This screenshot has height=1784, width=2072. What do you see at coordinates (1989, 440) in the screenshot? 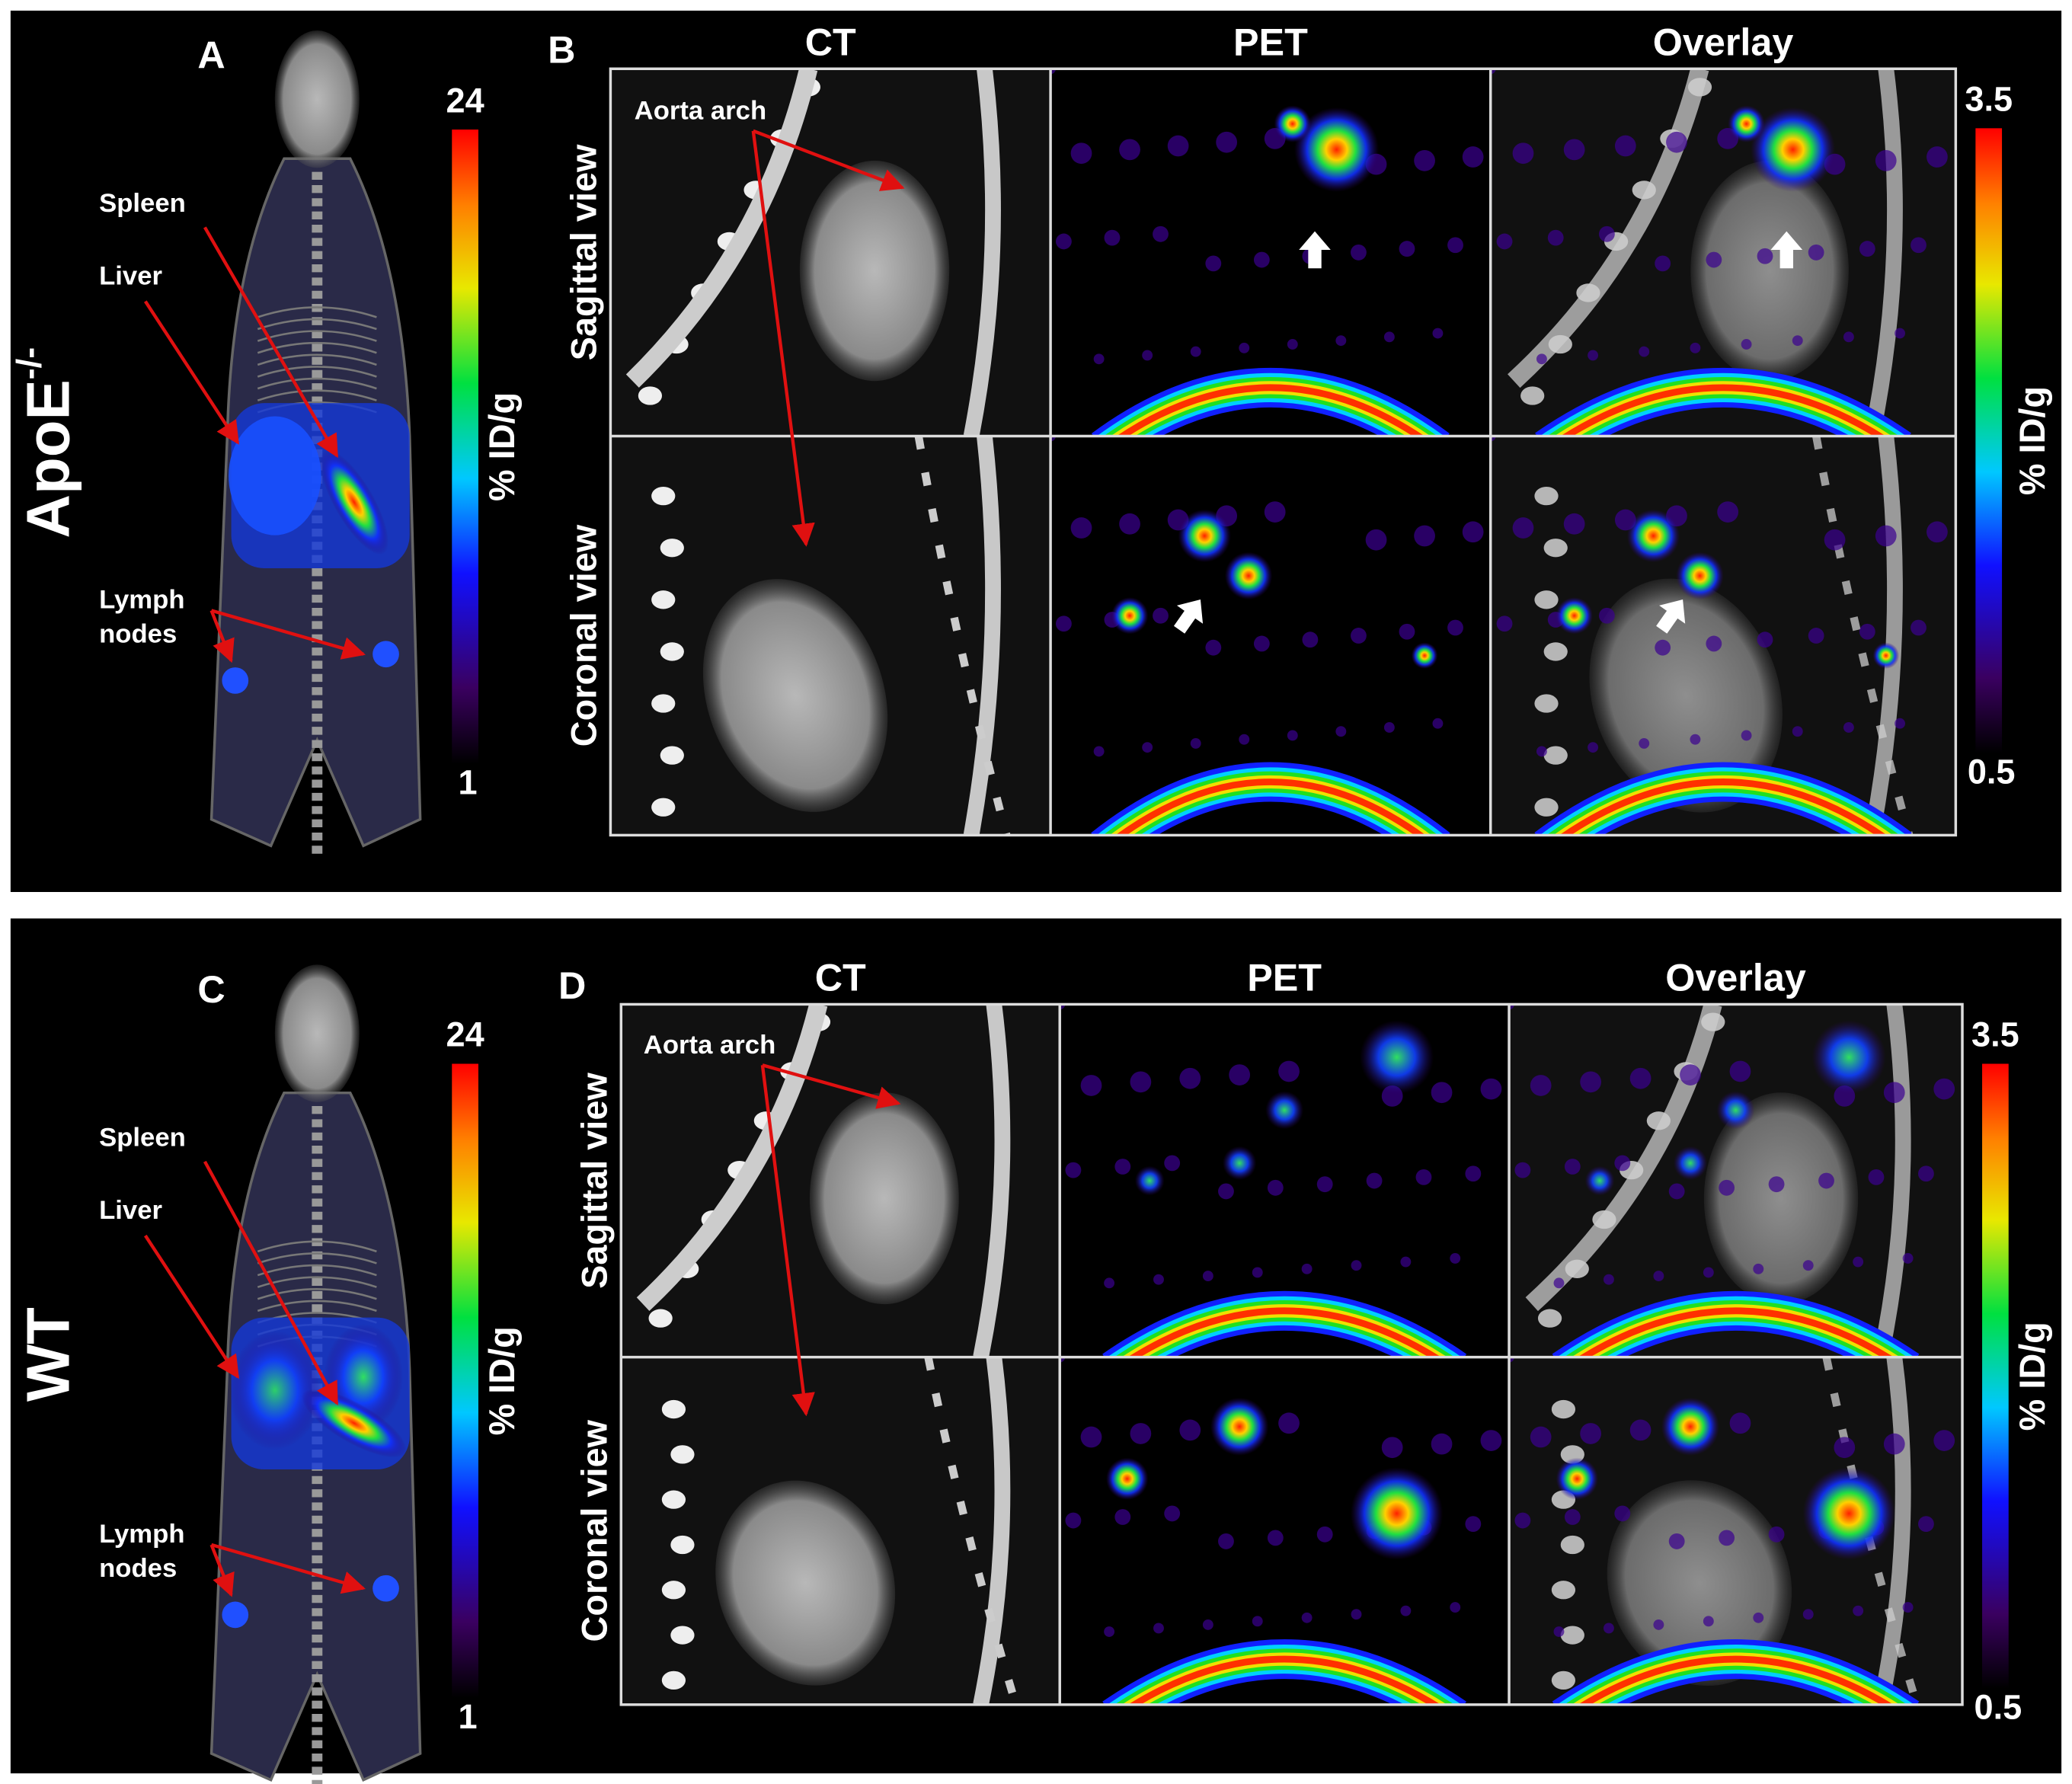
I see `colorbar` at bounding box center [1989, 440].